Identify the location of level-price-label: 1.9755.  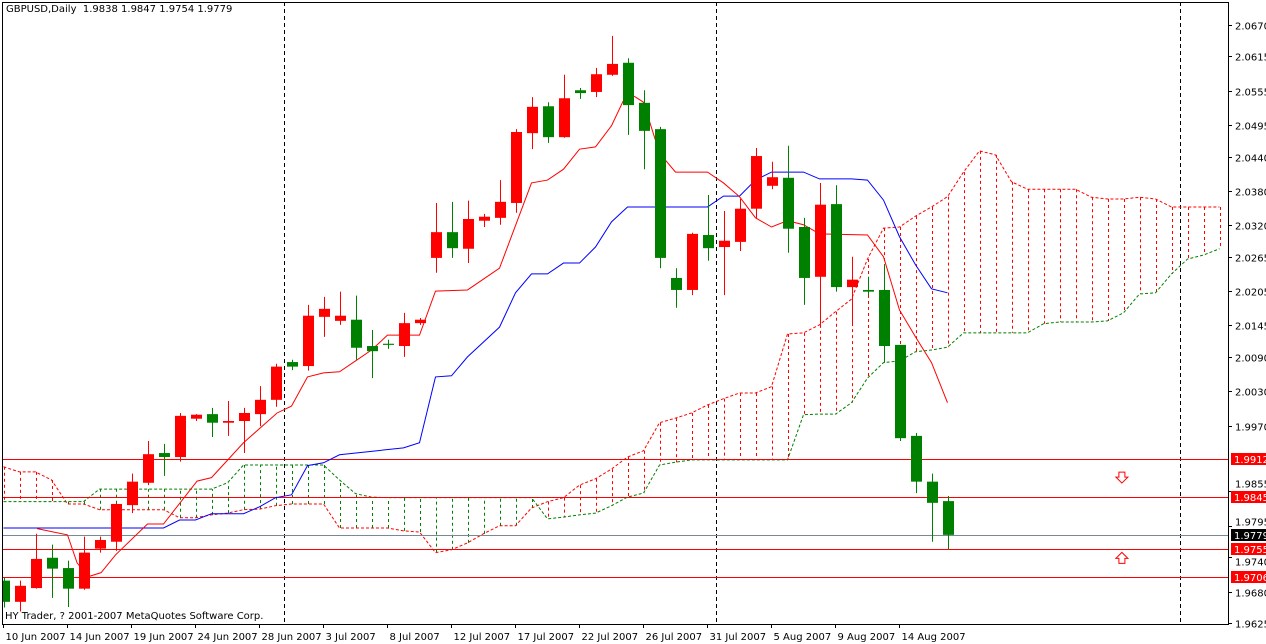
(1250, 550).